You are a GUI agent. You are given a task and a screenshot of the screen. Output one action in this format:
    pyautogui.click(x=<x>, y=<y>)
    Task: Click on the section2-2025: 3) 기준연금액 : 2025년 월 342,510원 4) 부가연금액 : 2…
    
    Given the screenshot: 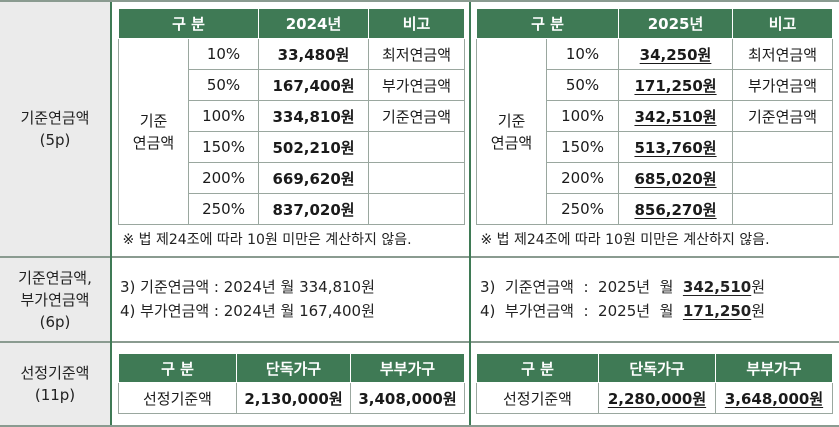 What is the action you would take?
    pyautogui.click(x=622, y=299)
    